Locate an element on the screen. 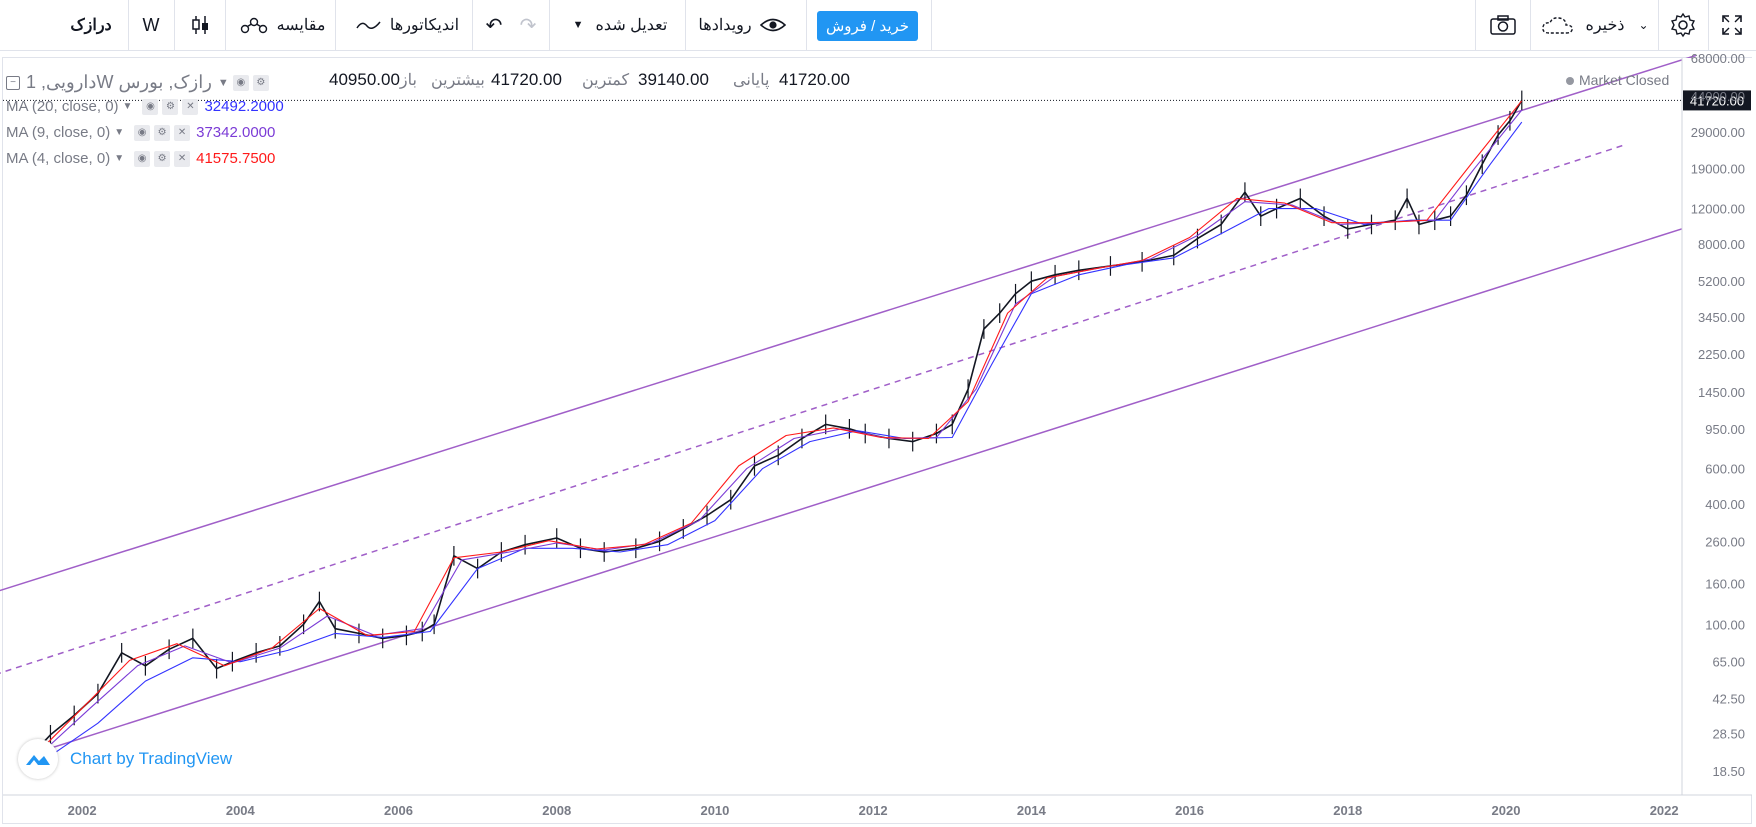  symbol-button: درازک is located at coordinates (91, 25).